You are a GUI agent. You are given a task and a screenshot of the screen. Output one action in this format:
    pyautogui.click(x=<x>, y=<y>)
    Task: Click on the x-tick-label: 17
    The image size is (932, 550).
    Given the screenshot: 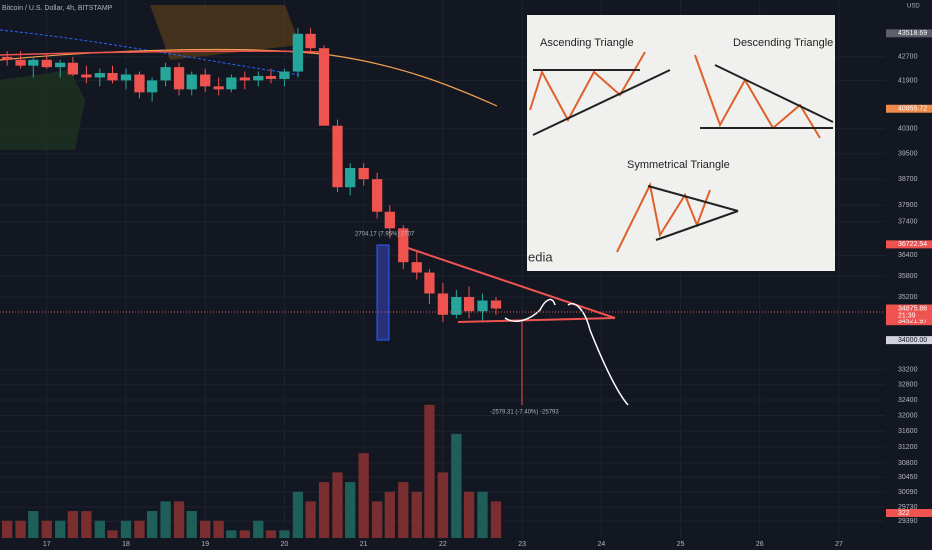 What is the action you would take?
    pyautogui.click(x=47, y=544)
    